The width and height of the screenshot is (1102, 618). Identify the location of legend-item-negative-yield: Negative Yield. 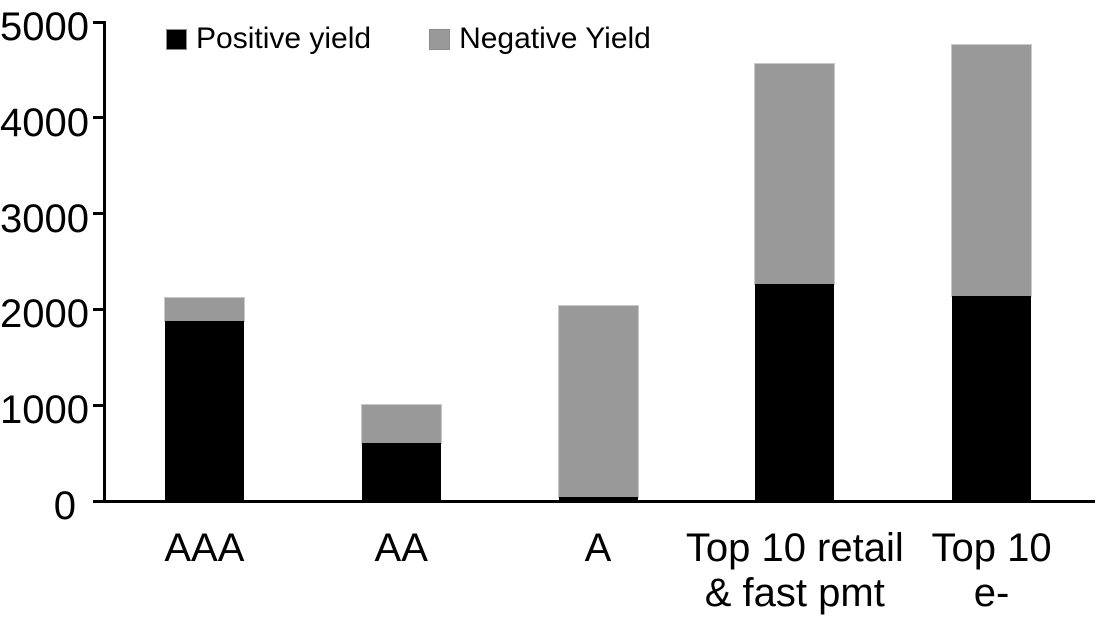
(540, 39).